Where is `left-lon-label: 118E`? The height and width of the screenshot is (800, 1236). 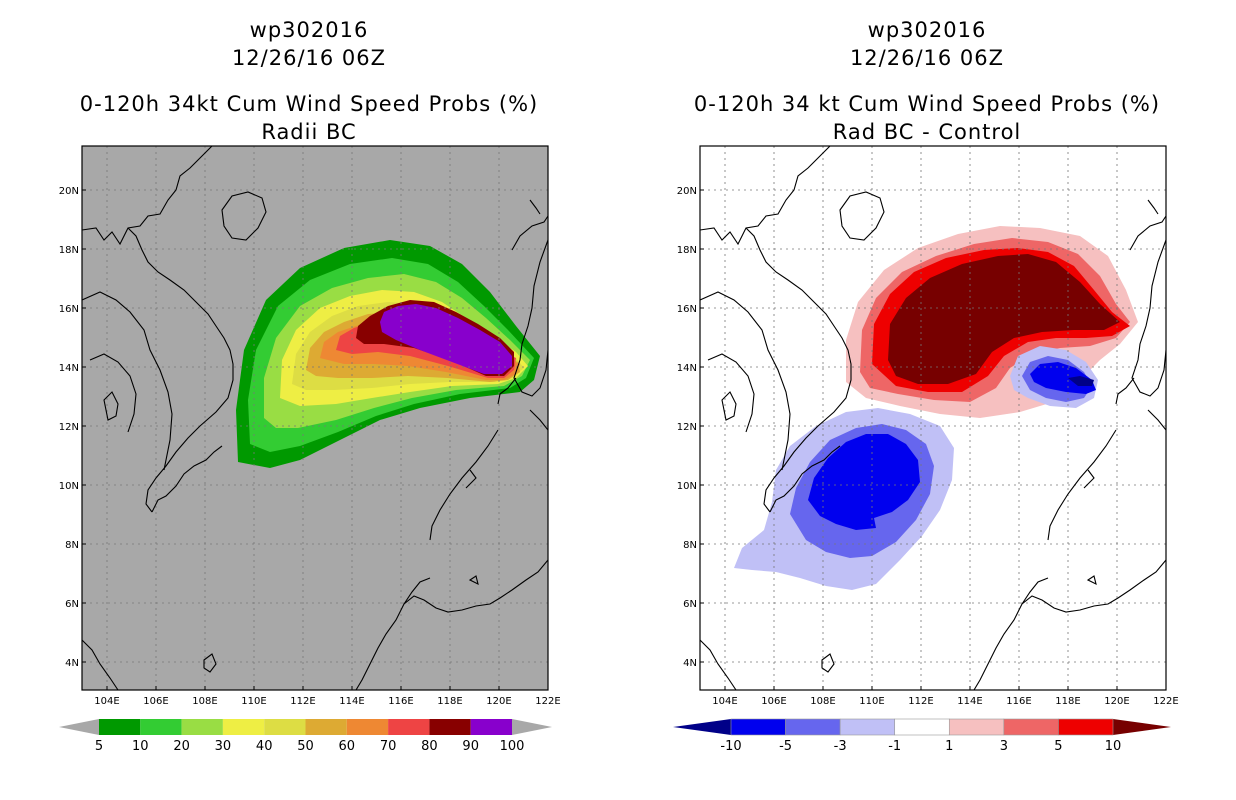
left-lon-label: 118E is located at coordinates (449, 701).